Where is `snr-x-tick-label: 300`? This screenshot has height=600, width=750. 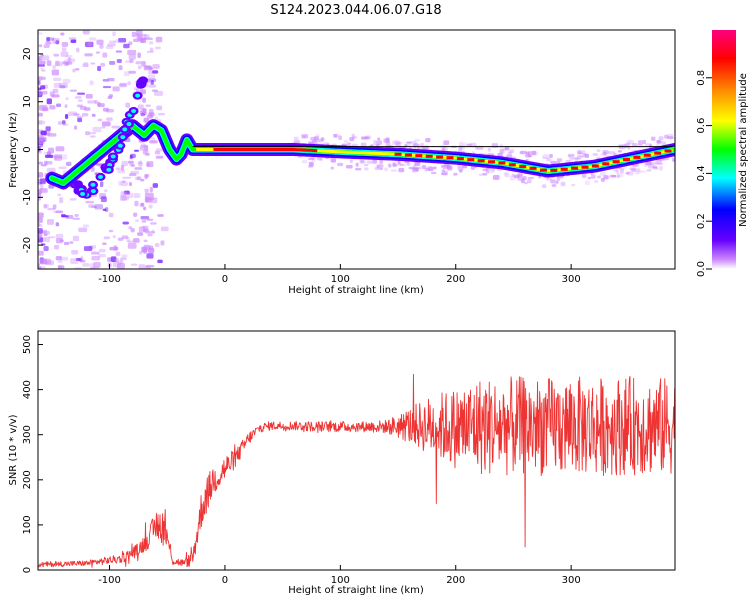
snr-x-tick-label: 300 is located at coordinates (571, 580).